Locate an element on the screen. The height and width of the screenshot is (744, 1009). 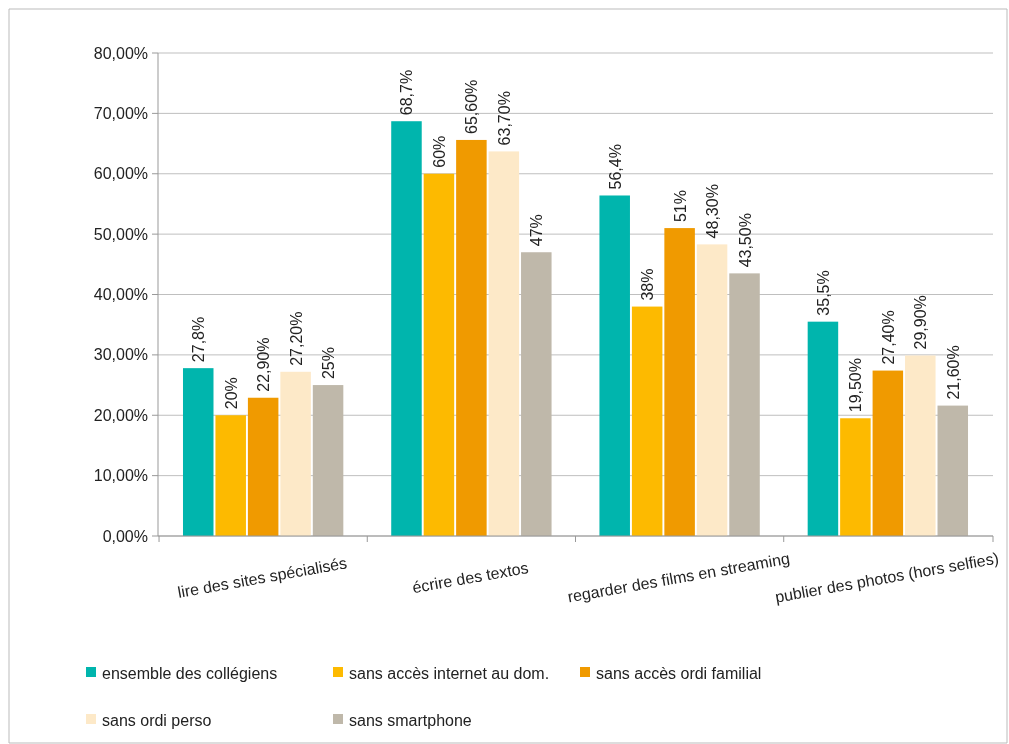
data-label: 21,60% is located at coordinates (953, 372).